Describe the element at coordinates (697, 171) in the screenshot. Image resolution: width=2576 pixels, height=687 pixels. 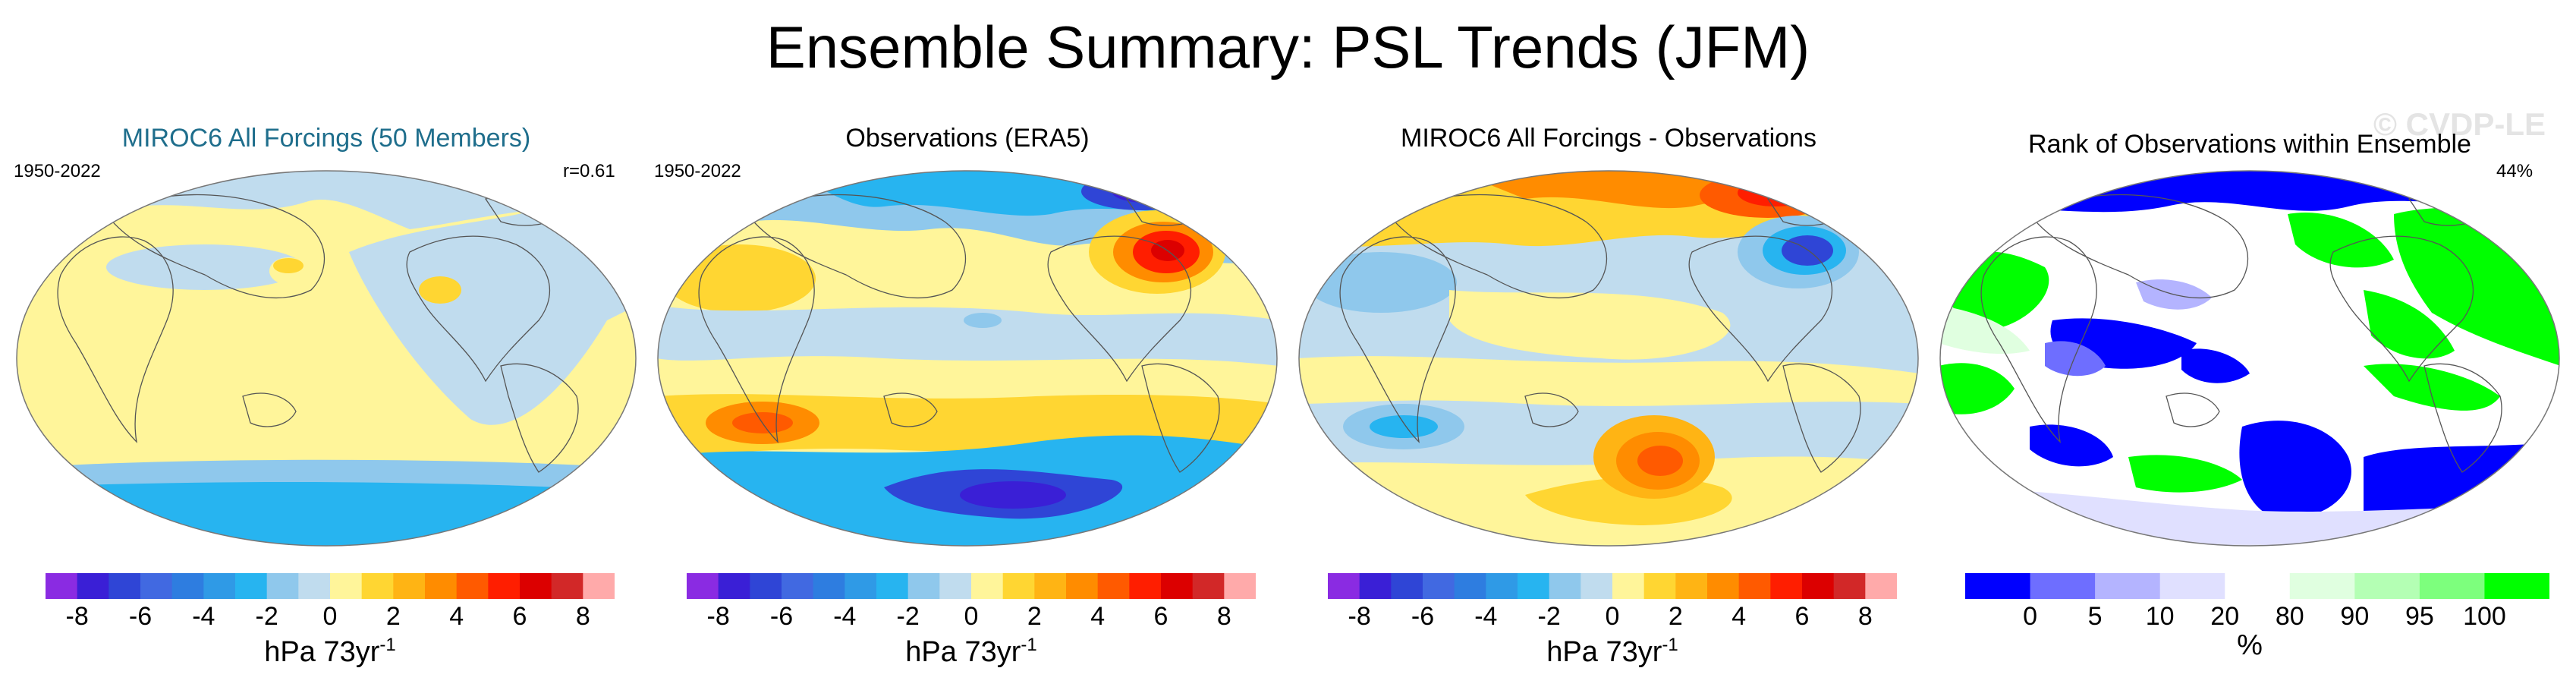
I see `panel-2-years: 1950-2022` at that location.